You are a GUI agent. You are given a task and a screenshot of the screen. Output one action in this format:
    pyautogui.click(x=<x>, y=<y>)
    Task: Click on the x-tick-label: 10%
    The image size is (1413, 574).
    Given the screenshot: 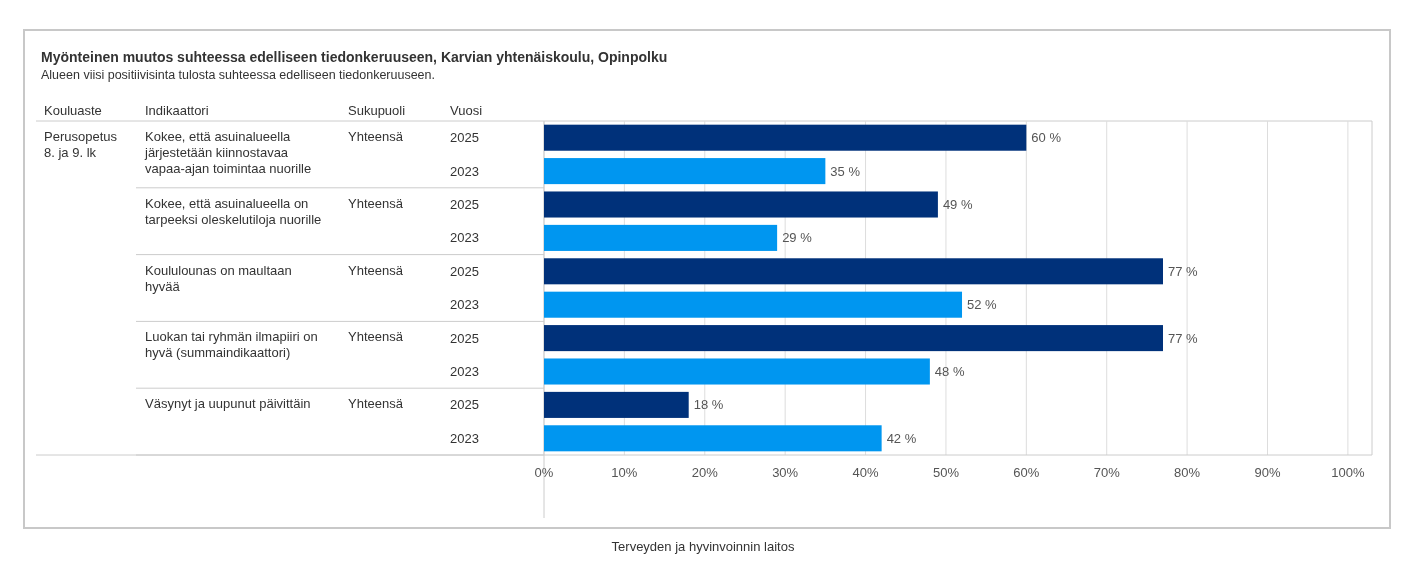 What is the action you would take?
    pyautogui.click(x=624, y=472)
    